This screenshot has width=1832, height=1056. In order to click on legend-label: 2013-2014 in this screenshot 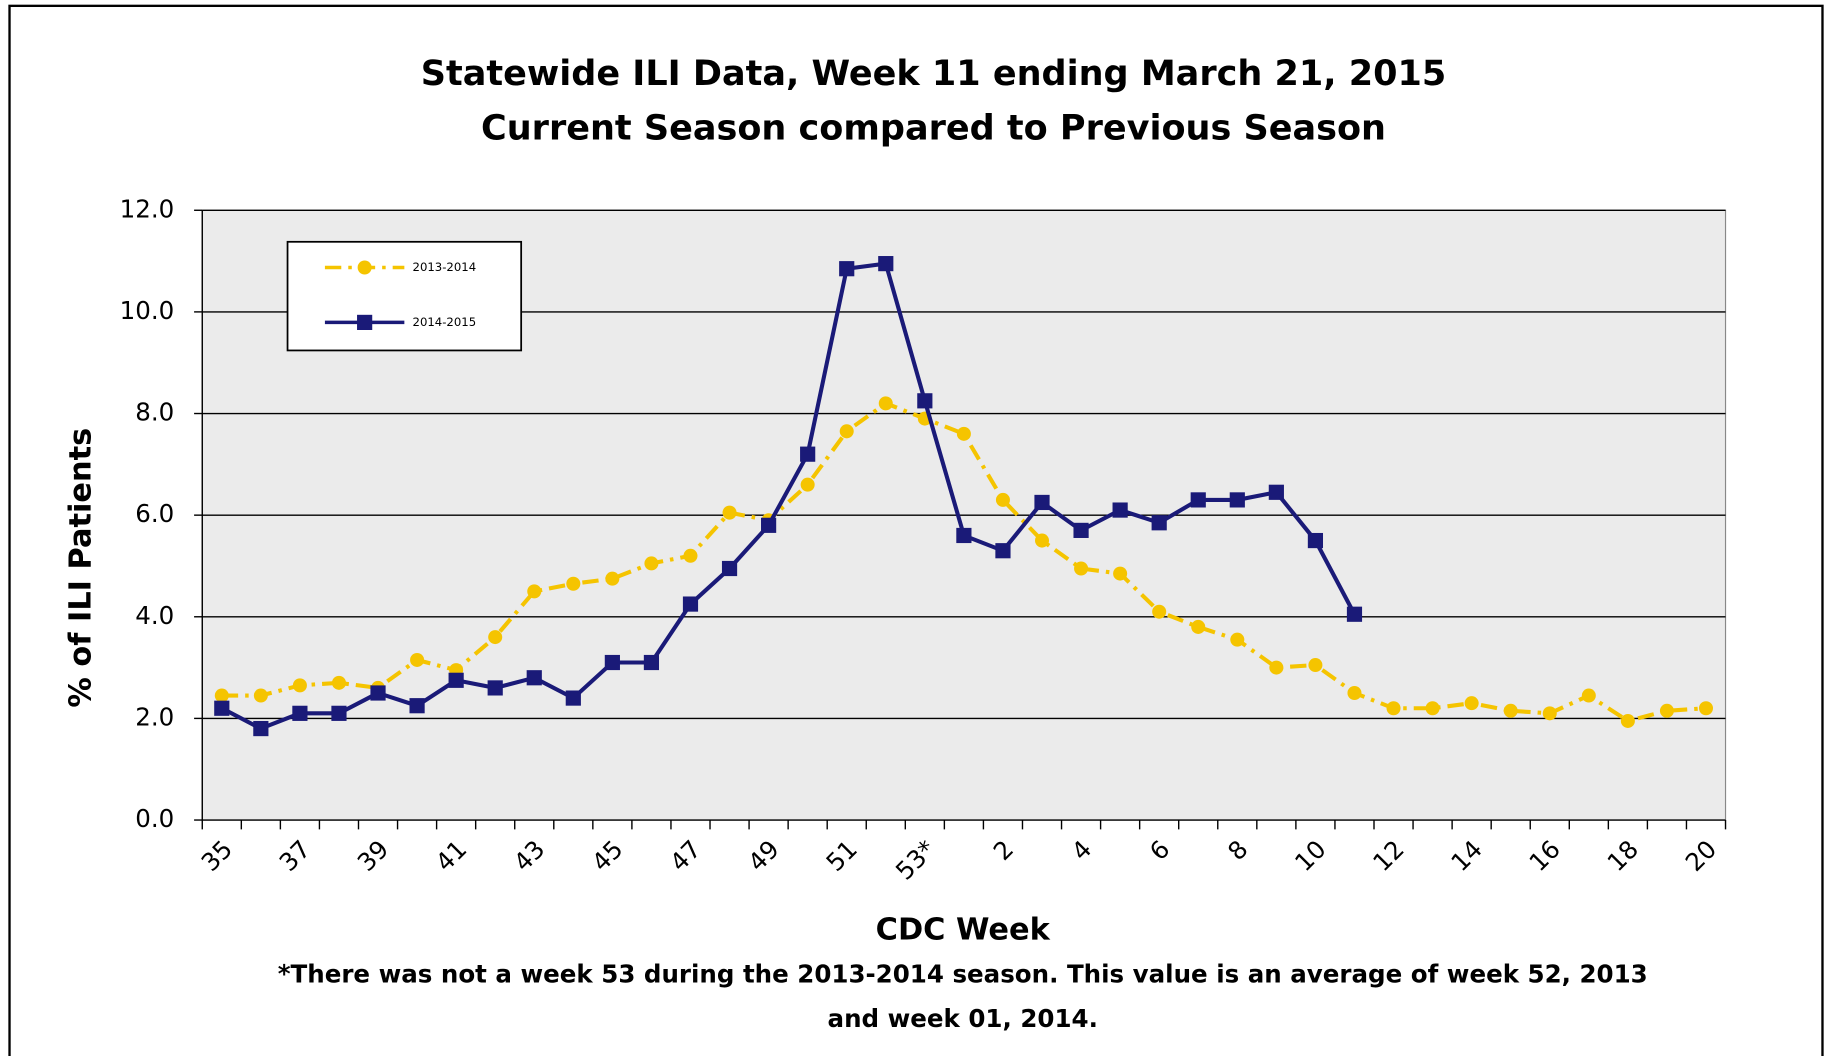, I will do `click(445, 267)`.